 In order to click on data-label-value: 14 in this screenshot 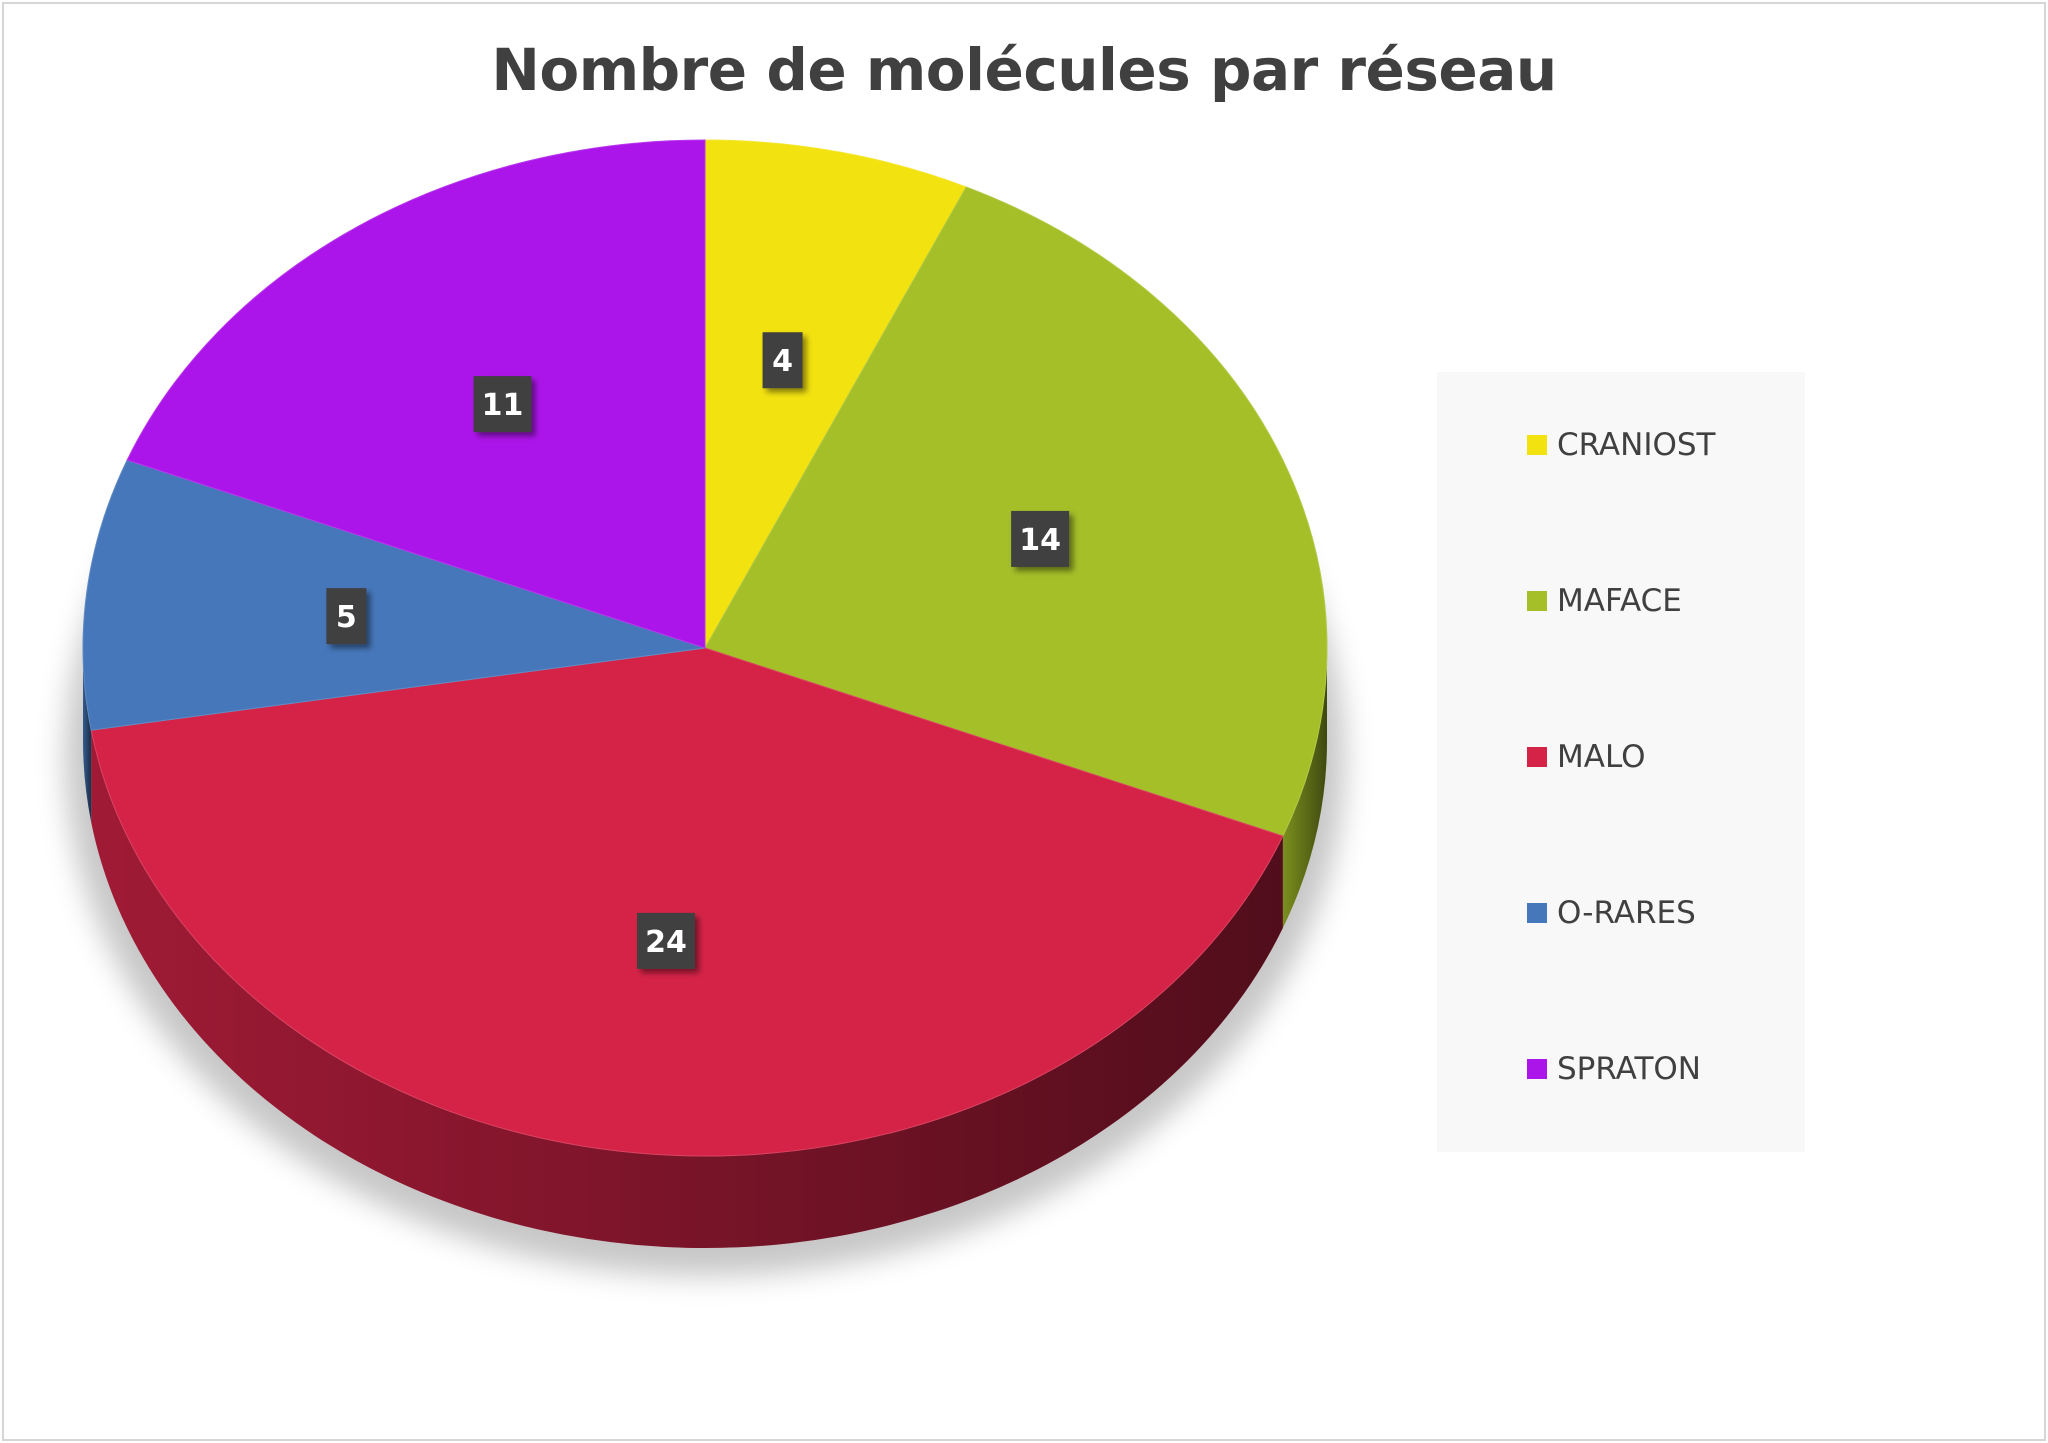, I will do `click(1040, 540)`.